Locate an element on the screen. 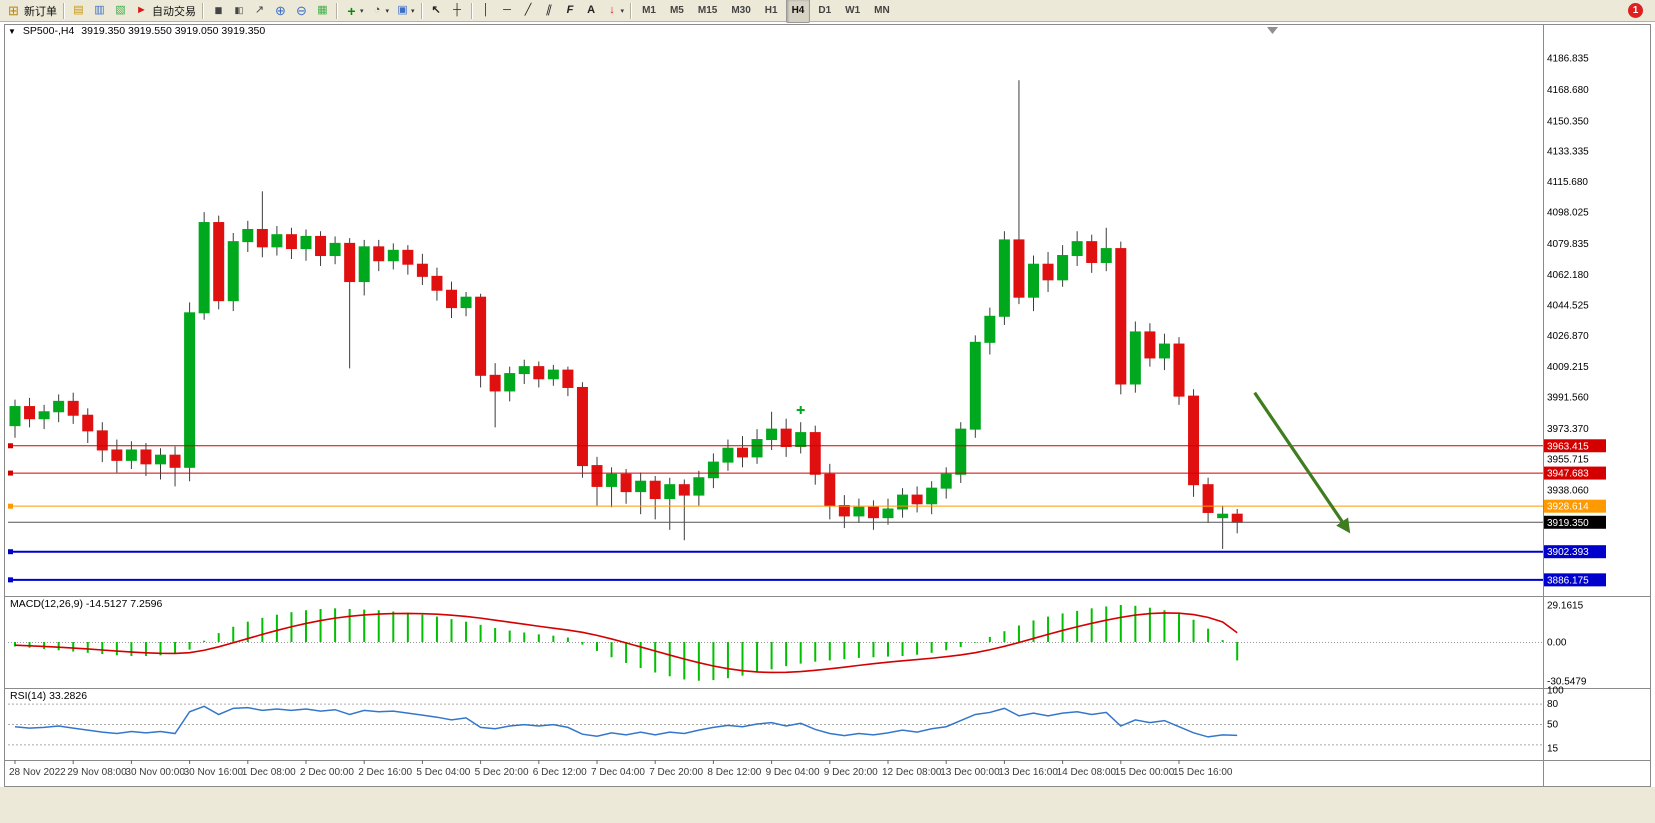 The image size is (1655, 823). time-label: 9 Dec 04:00 is located at coordinates (793, 772).